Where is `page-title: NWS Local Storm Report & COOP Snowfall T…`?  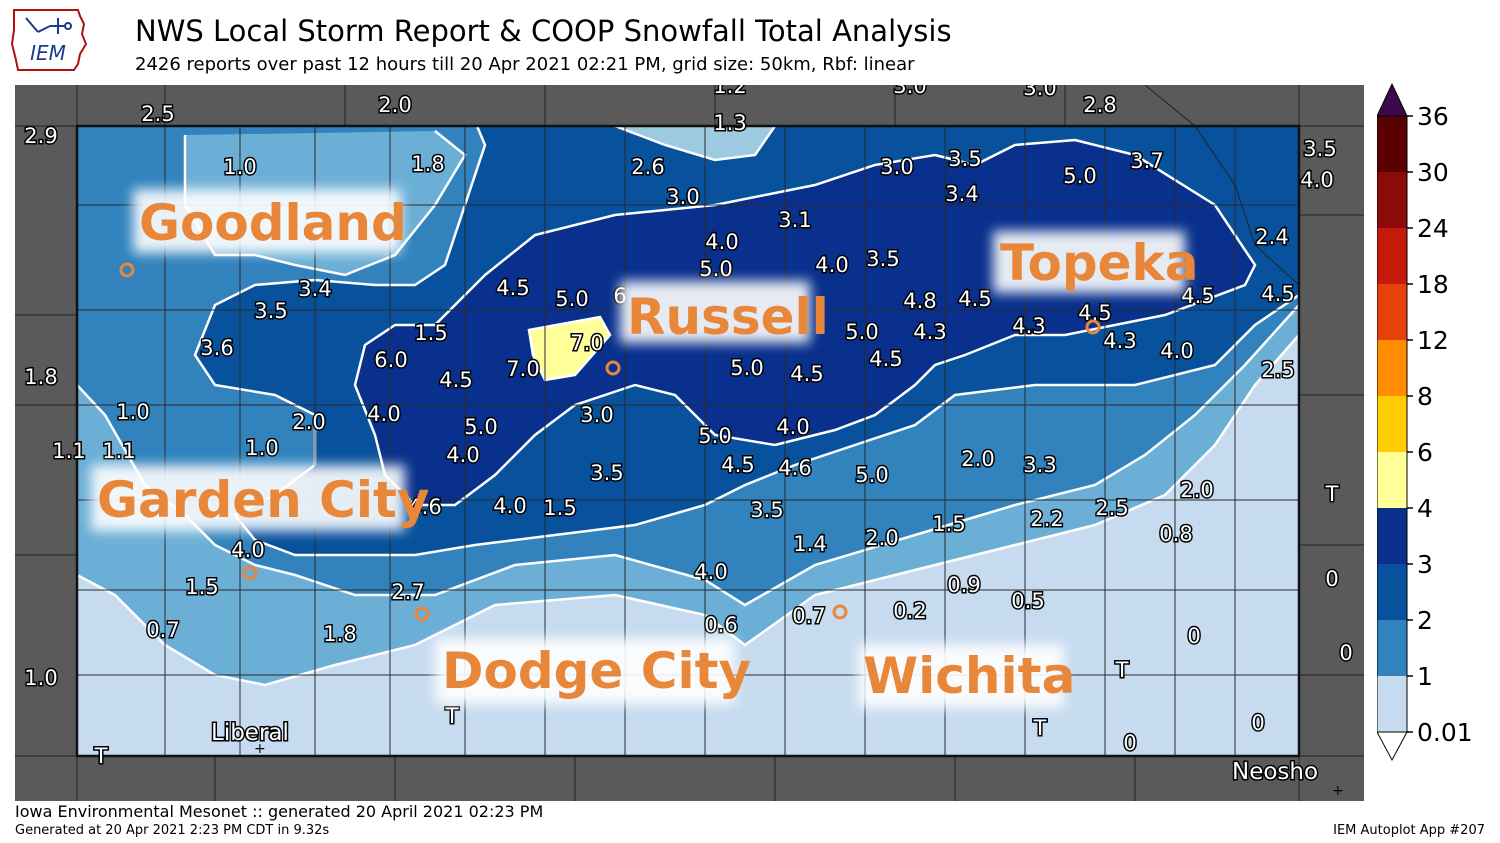 page-title: NWS Local Storm Report & COOP Snowfall T… is located at coordinates (543, 31).